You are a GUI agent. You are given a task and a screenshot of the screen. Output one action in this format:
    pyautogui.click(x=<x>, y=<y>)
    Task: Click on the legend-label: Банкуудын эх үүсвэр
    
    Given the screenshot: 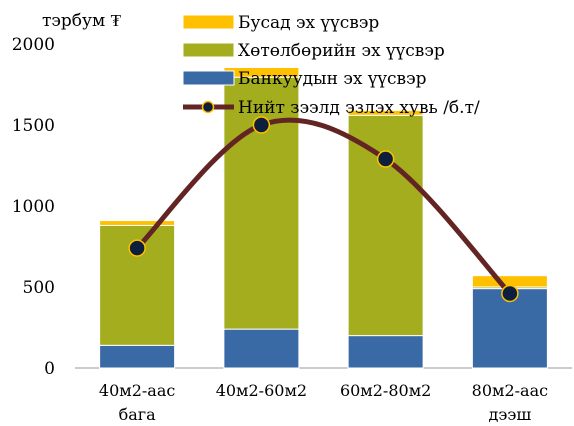 What is the action you would take?
    pyautogui.click(x=332, y=79)
    